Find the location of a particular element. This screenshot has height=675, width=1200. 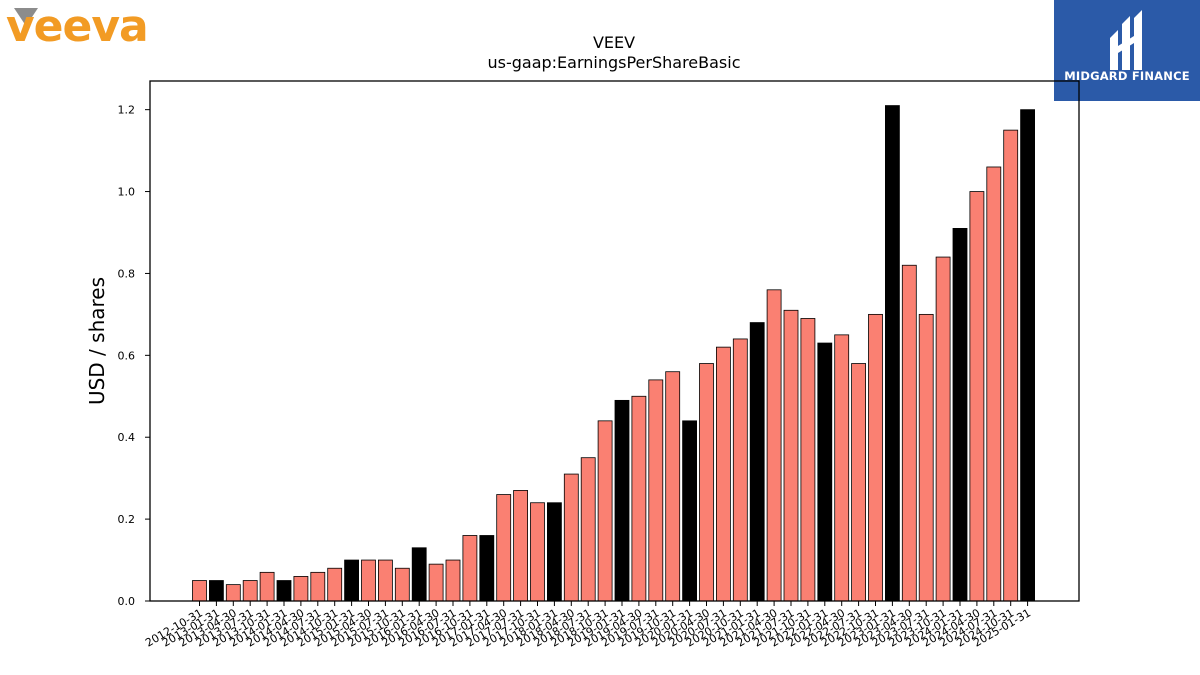

midgard-m-icon is located at coordinates (1126, 40).